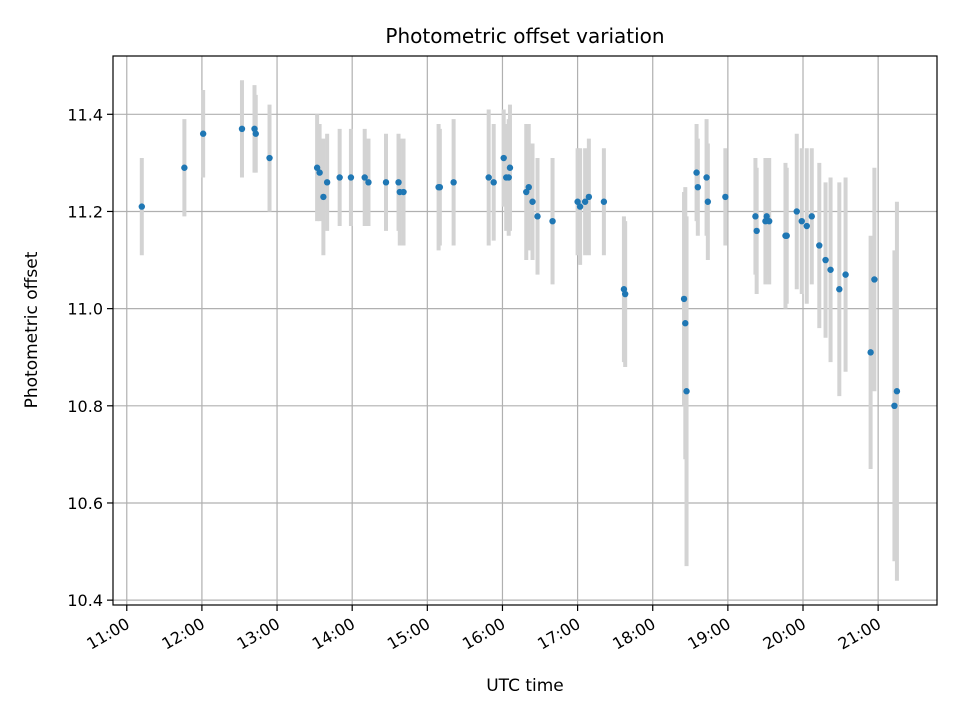 This screenshot has height=720, width=960. Describe the element at coordinates (90, 357) in the screenshot. I see `y-axis-ticks: 10.4 10.6 10.8 11.0 11.2 11.4` at that location.